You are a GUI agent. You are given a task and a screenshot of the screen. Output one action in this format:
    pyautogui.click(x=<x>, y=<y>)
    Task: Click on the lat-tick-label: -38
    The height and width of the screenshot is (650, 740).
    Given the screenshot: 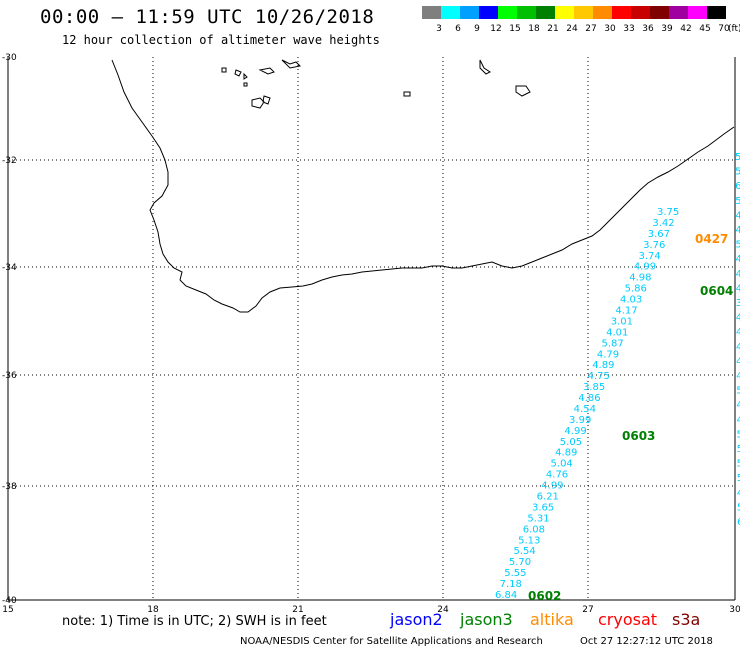 What is the action you would take?
    pyautogui.click(x=9, y=487)
    